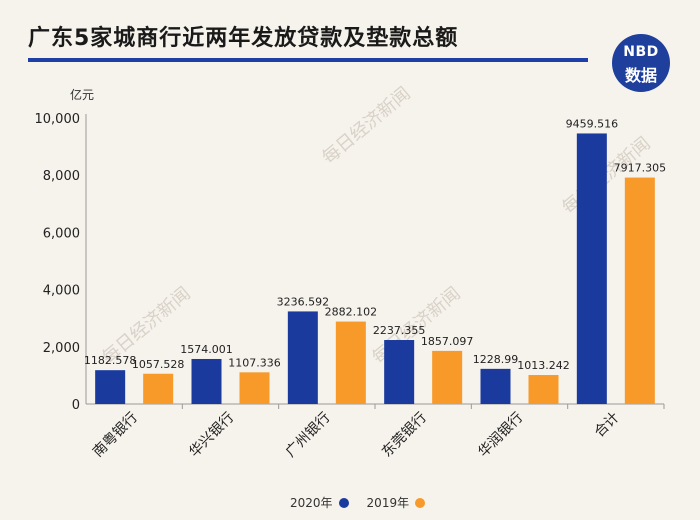 This screenshot has width=700, height=520. Describe the element at coordinates (76, 405) in the screenshot. I see `y-tick-label: 0` at that location.